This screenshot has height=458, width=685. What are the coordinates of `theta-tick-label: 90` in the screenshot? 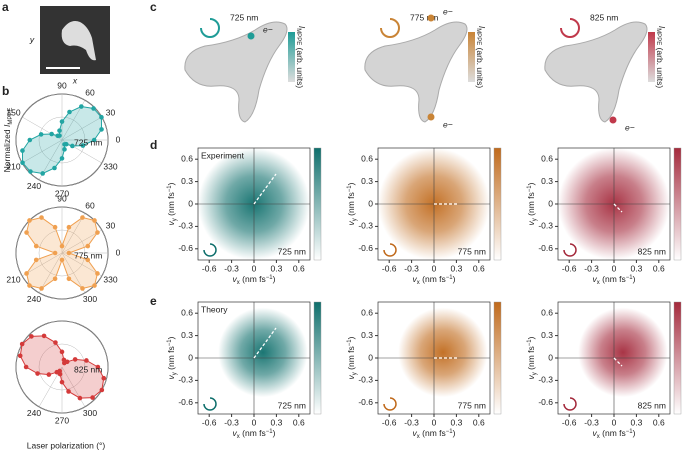 It's located at (62, 198).